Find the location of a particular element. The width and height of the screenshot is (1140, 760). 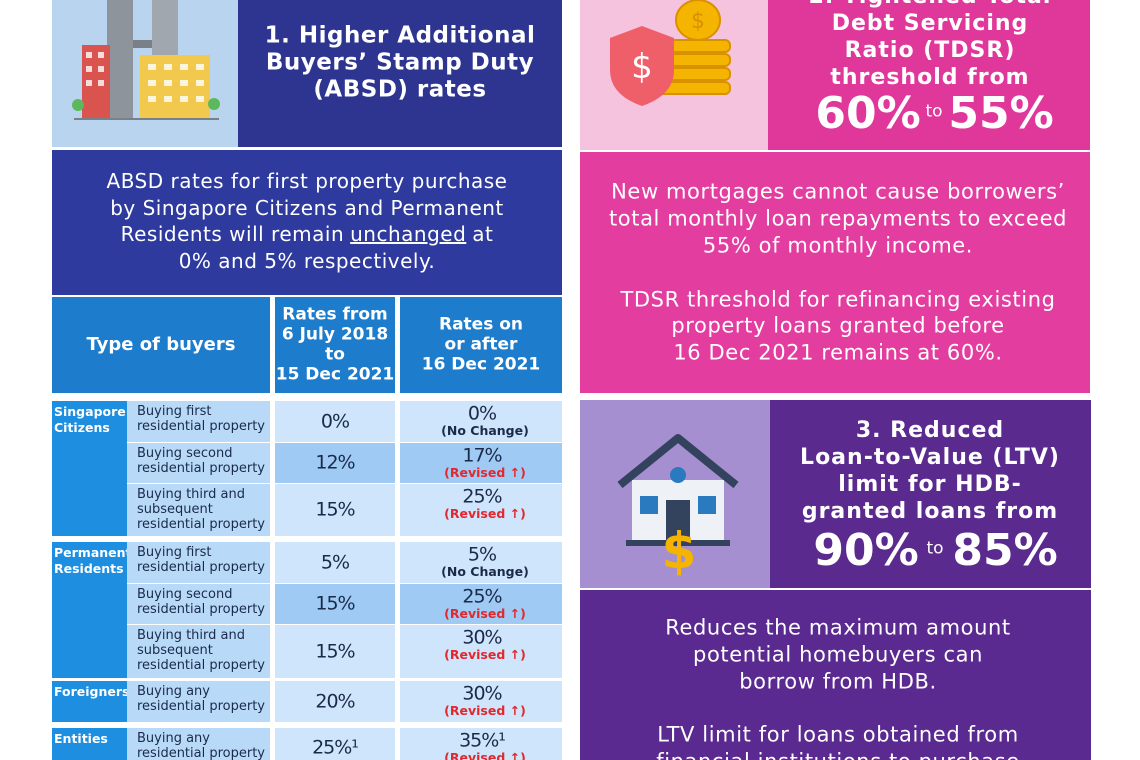

big-number: 55% is located at coordinates (1001, 113).